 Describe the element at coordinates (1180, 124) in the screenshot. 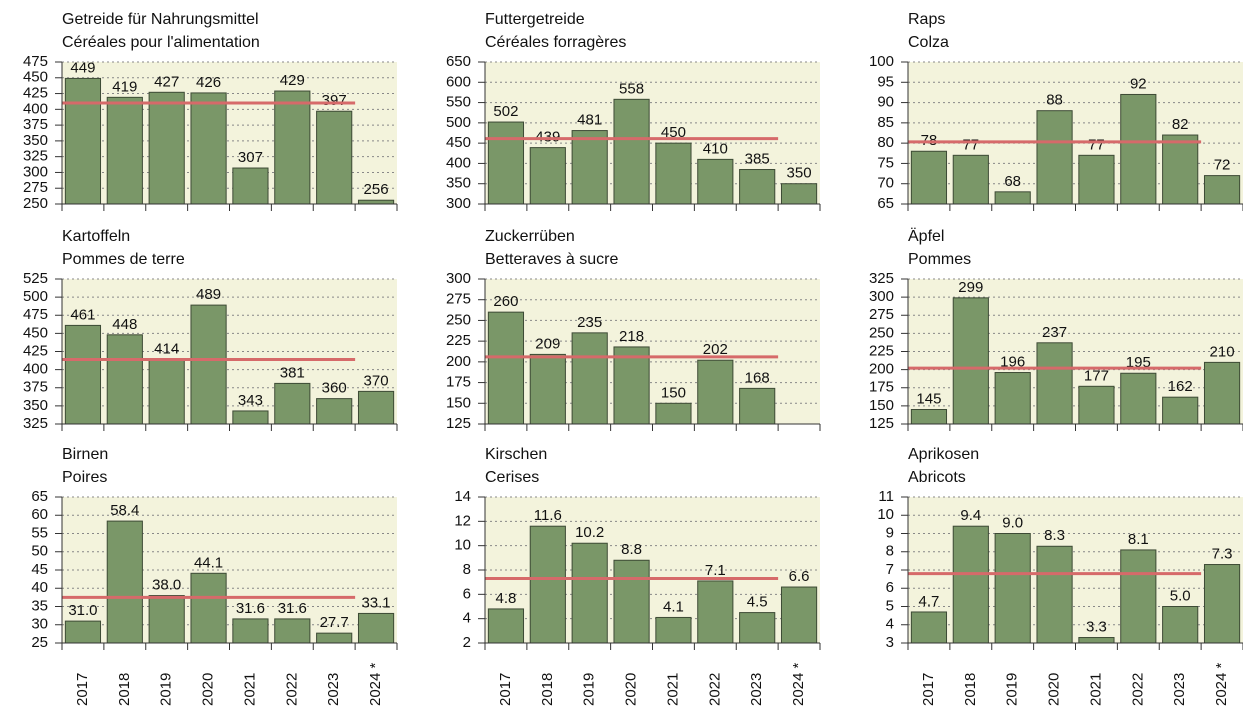

I see `value-label: 82` at that location.